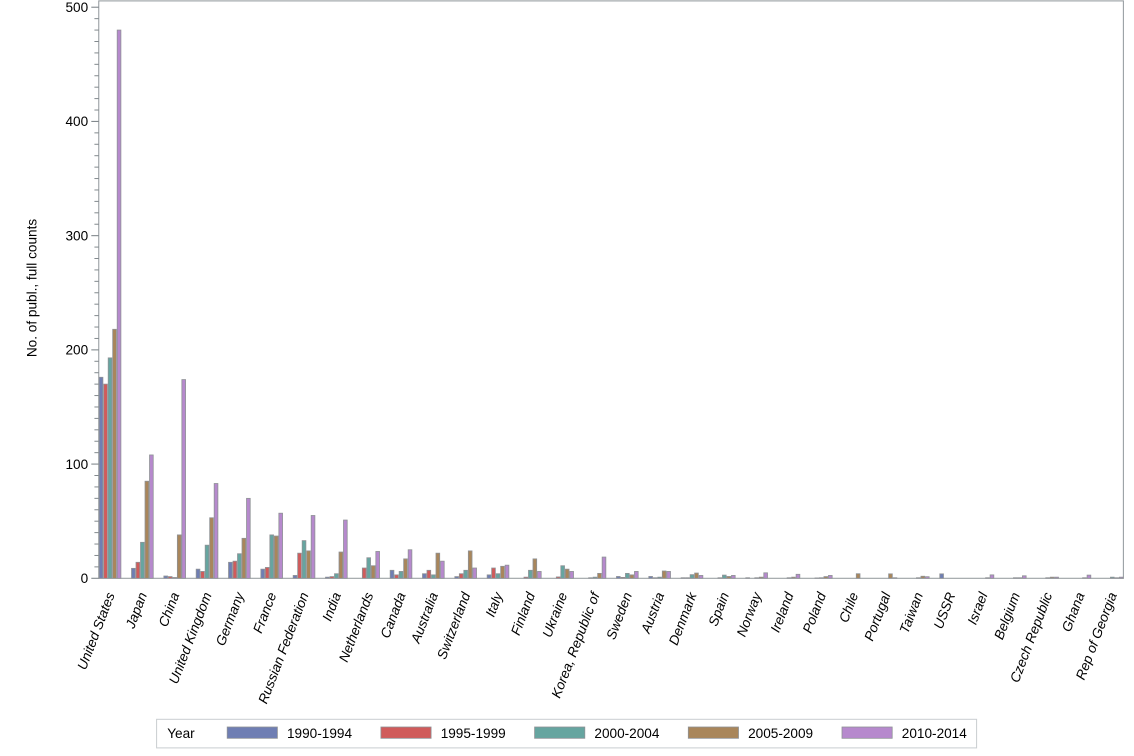 The height and width of the screenshot is (756, 1134). What do you see at coordinates (626, 733) in the screenshot?
I see `svg-text: 2000-2004` at bounding box center [626, 733].